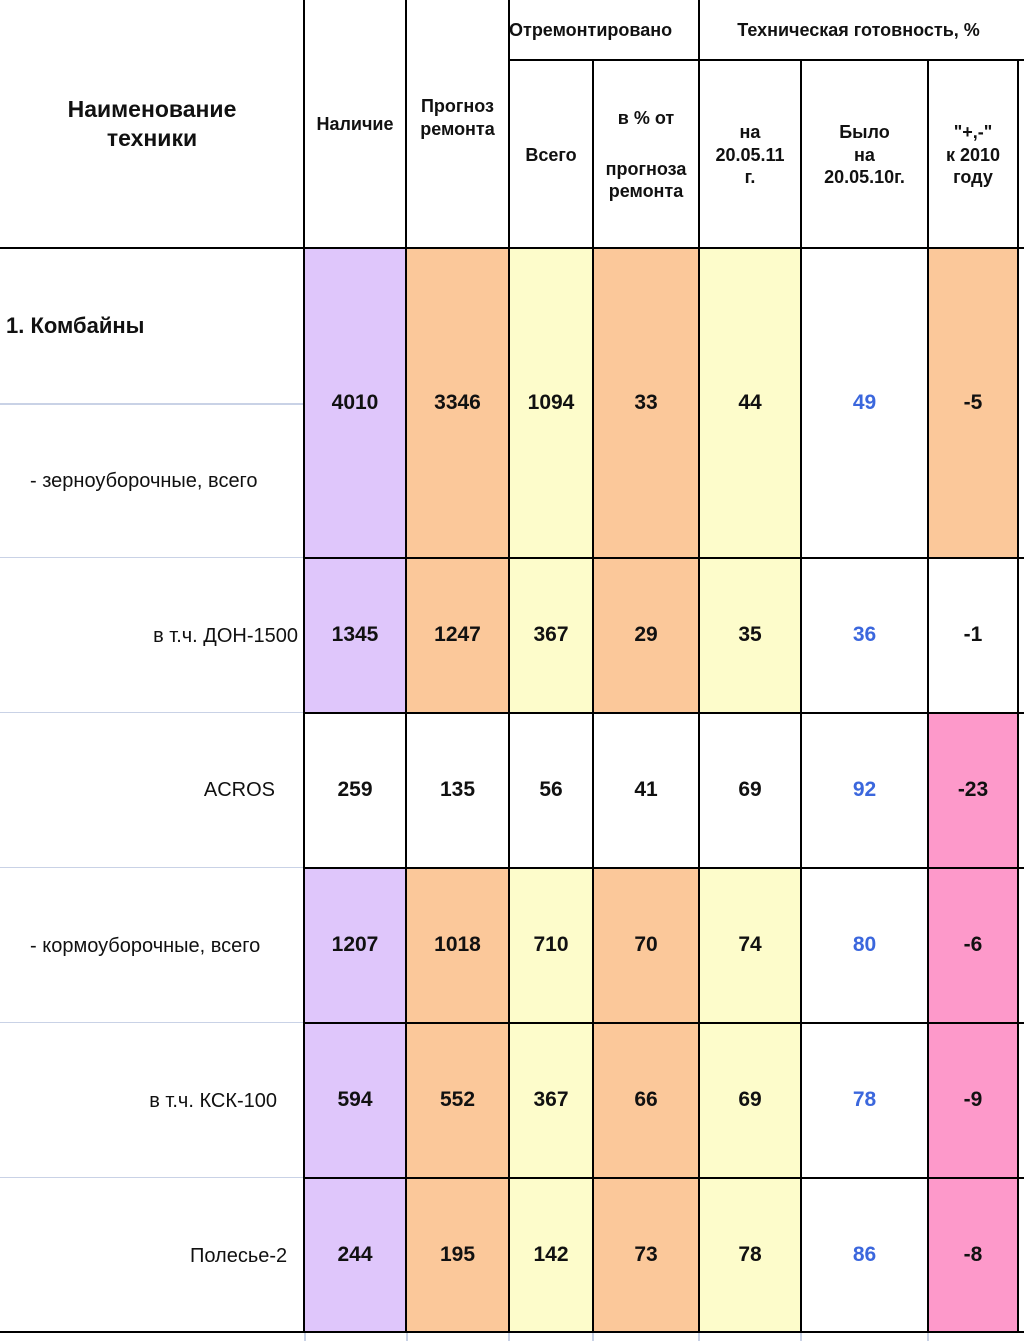  Describe the element at coordinates (646, 1100) in the screenshot. I see `cell-repaired-pct: 66` at that location.